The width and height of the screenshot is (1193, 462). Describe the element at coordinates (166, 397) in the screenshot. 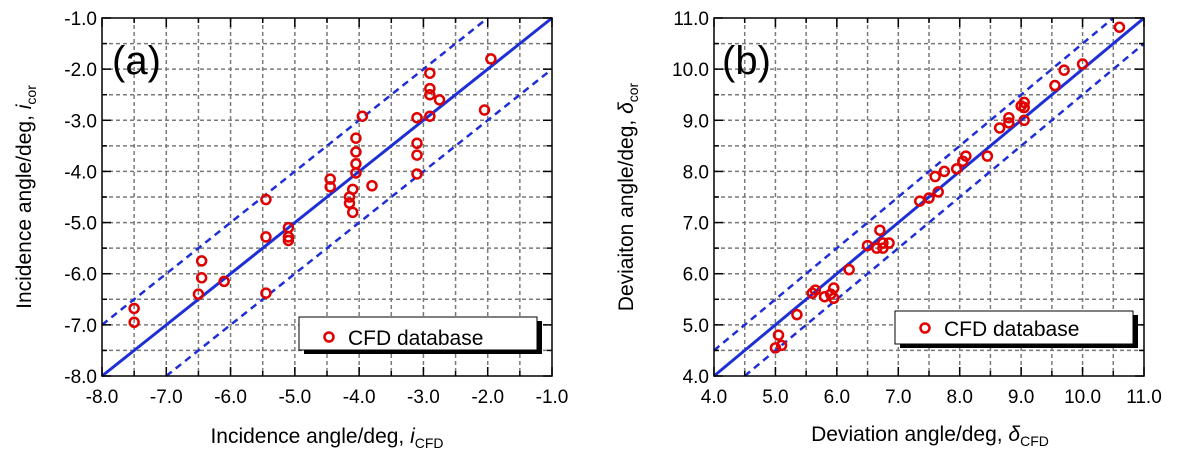

I see `x-tick-label: -7.0` at that location.